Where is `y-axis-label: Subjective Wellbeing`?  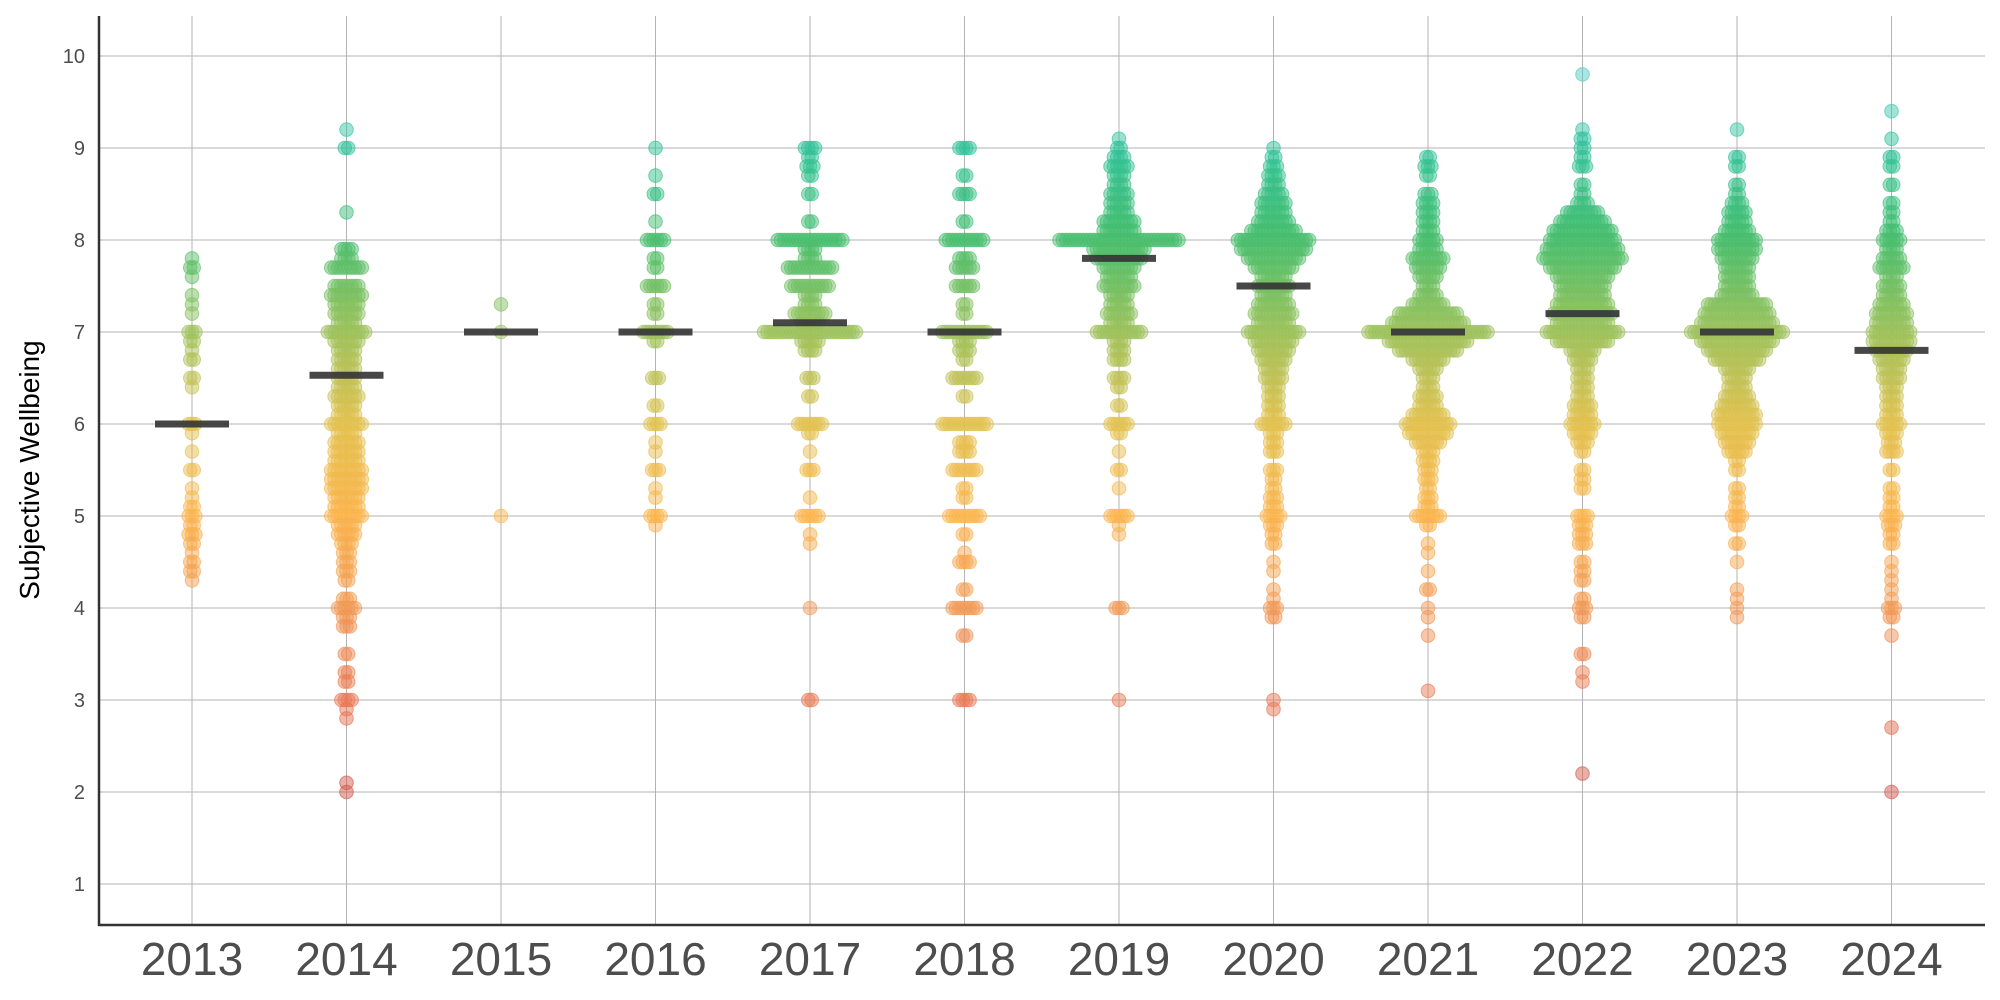
y-axis-label: Subjective Wellbeing is located at coordinates (29, 469).